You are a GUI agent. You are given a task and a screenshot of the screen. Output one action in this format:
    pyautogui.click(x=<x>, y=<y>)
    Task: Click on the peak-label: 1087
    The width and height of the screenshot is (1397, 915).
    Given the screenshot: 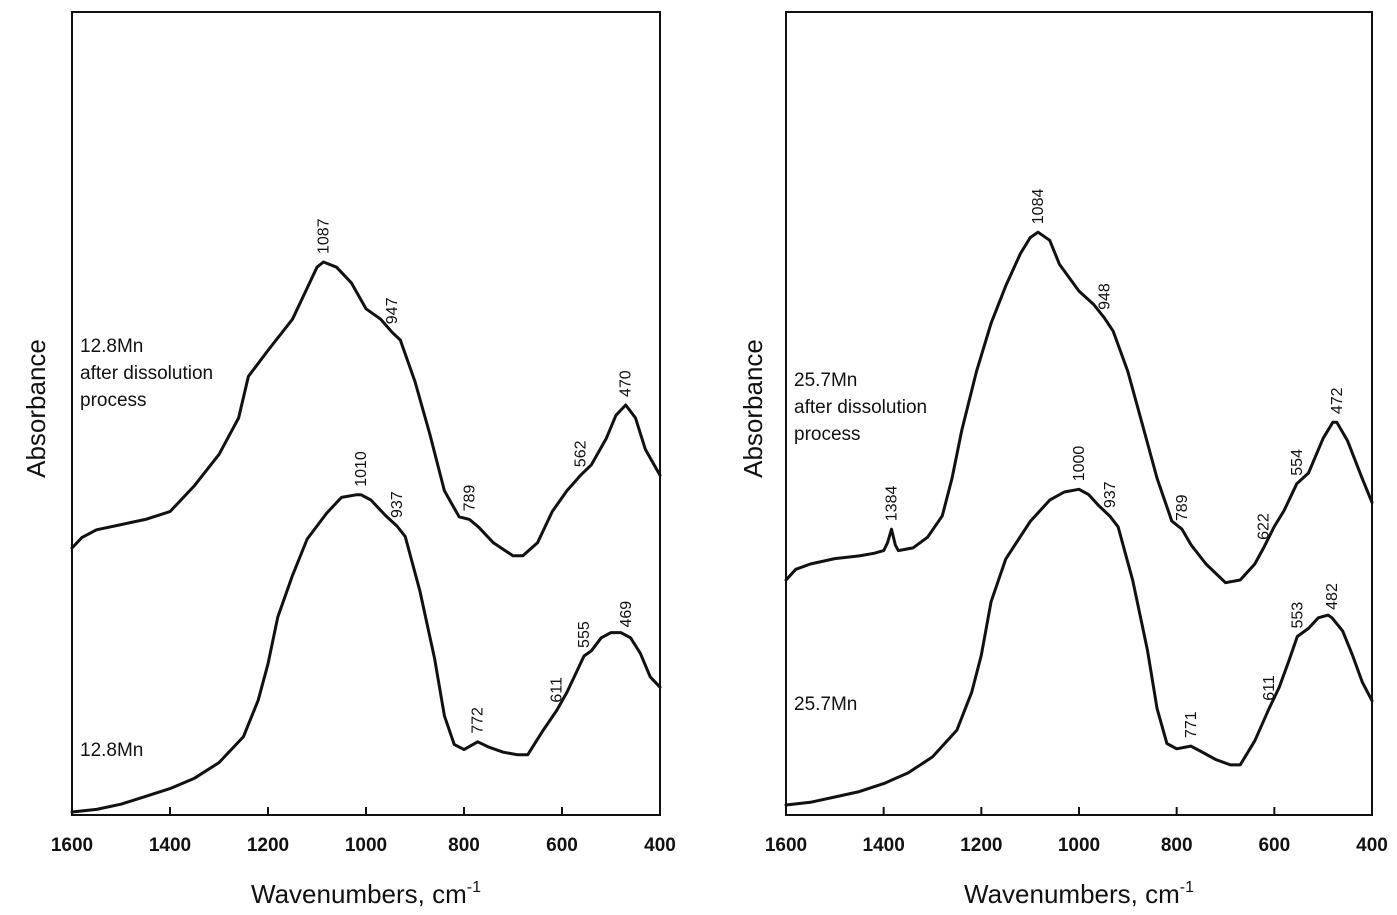 What is the action you would take?
    pyautogui.click(x=323, y=236)
    